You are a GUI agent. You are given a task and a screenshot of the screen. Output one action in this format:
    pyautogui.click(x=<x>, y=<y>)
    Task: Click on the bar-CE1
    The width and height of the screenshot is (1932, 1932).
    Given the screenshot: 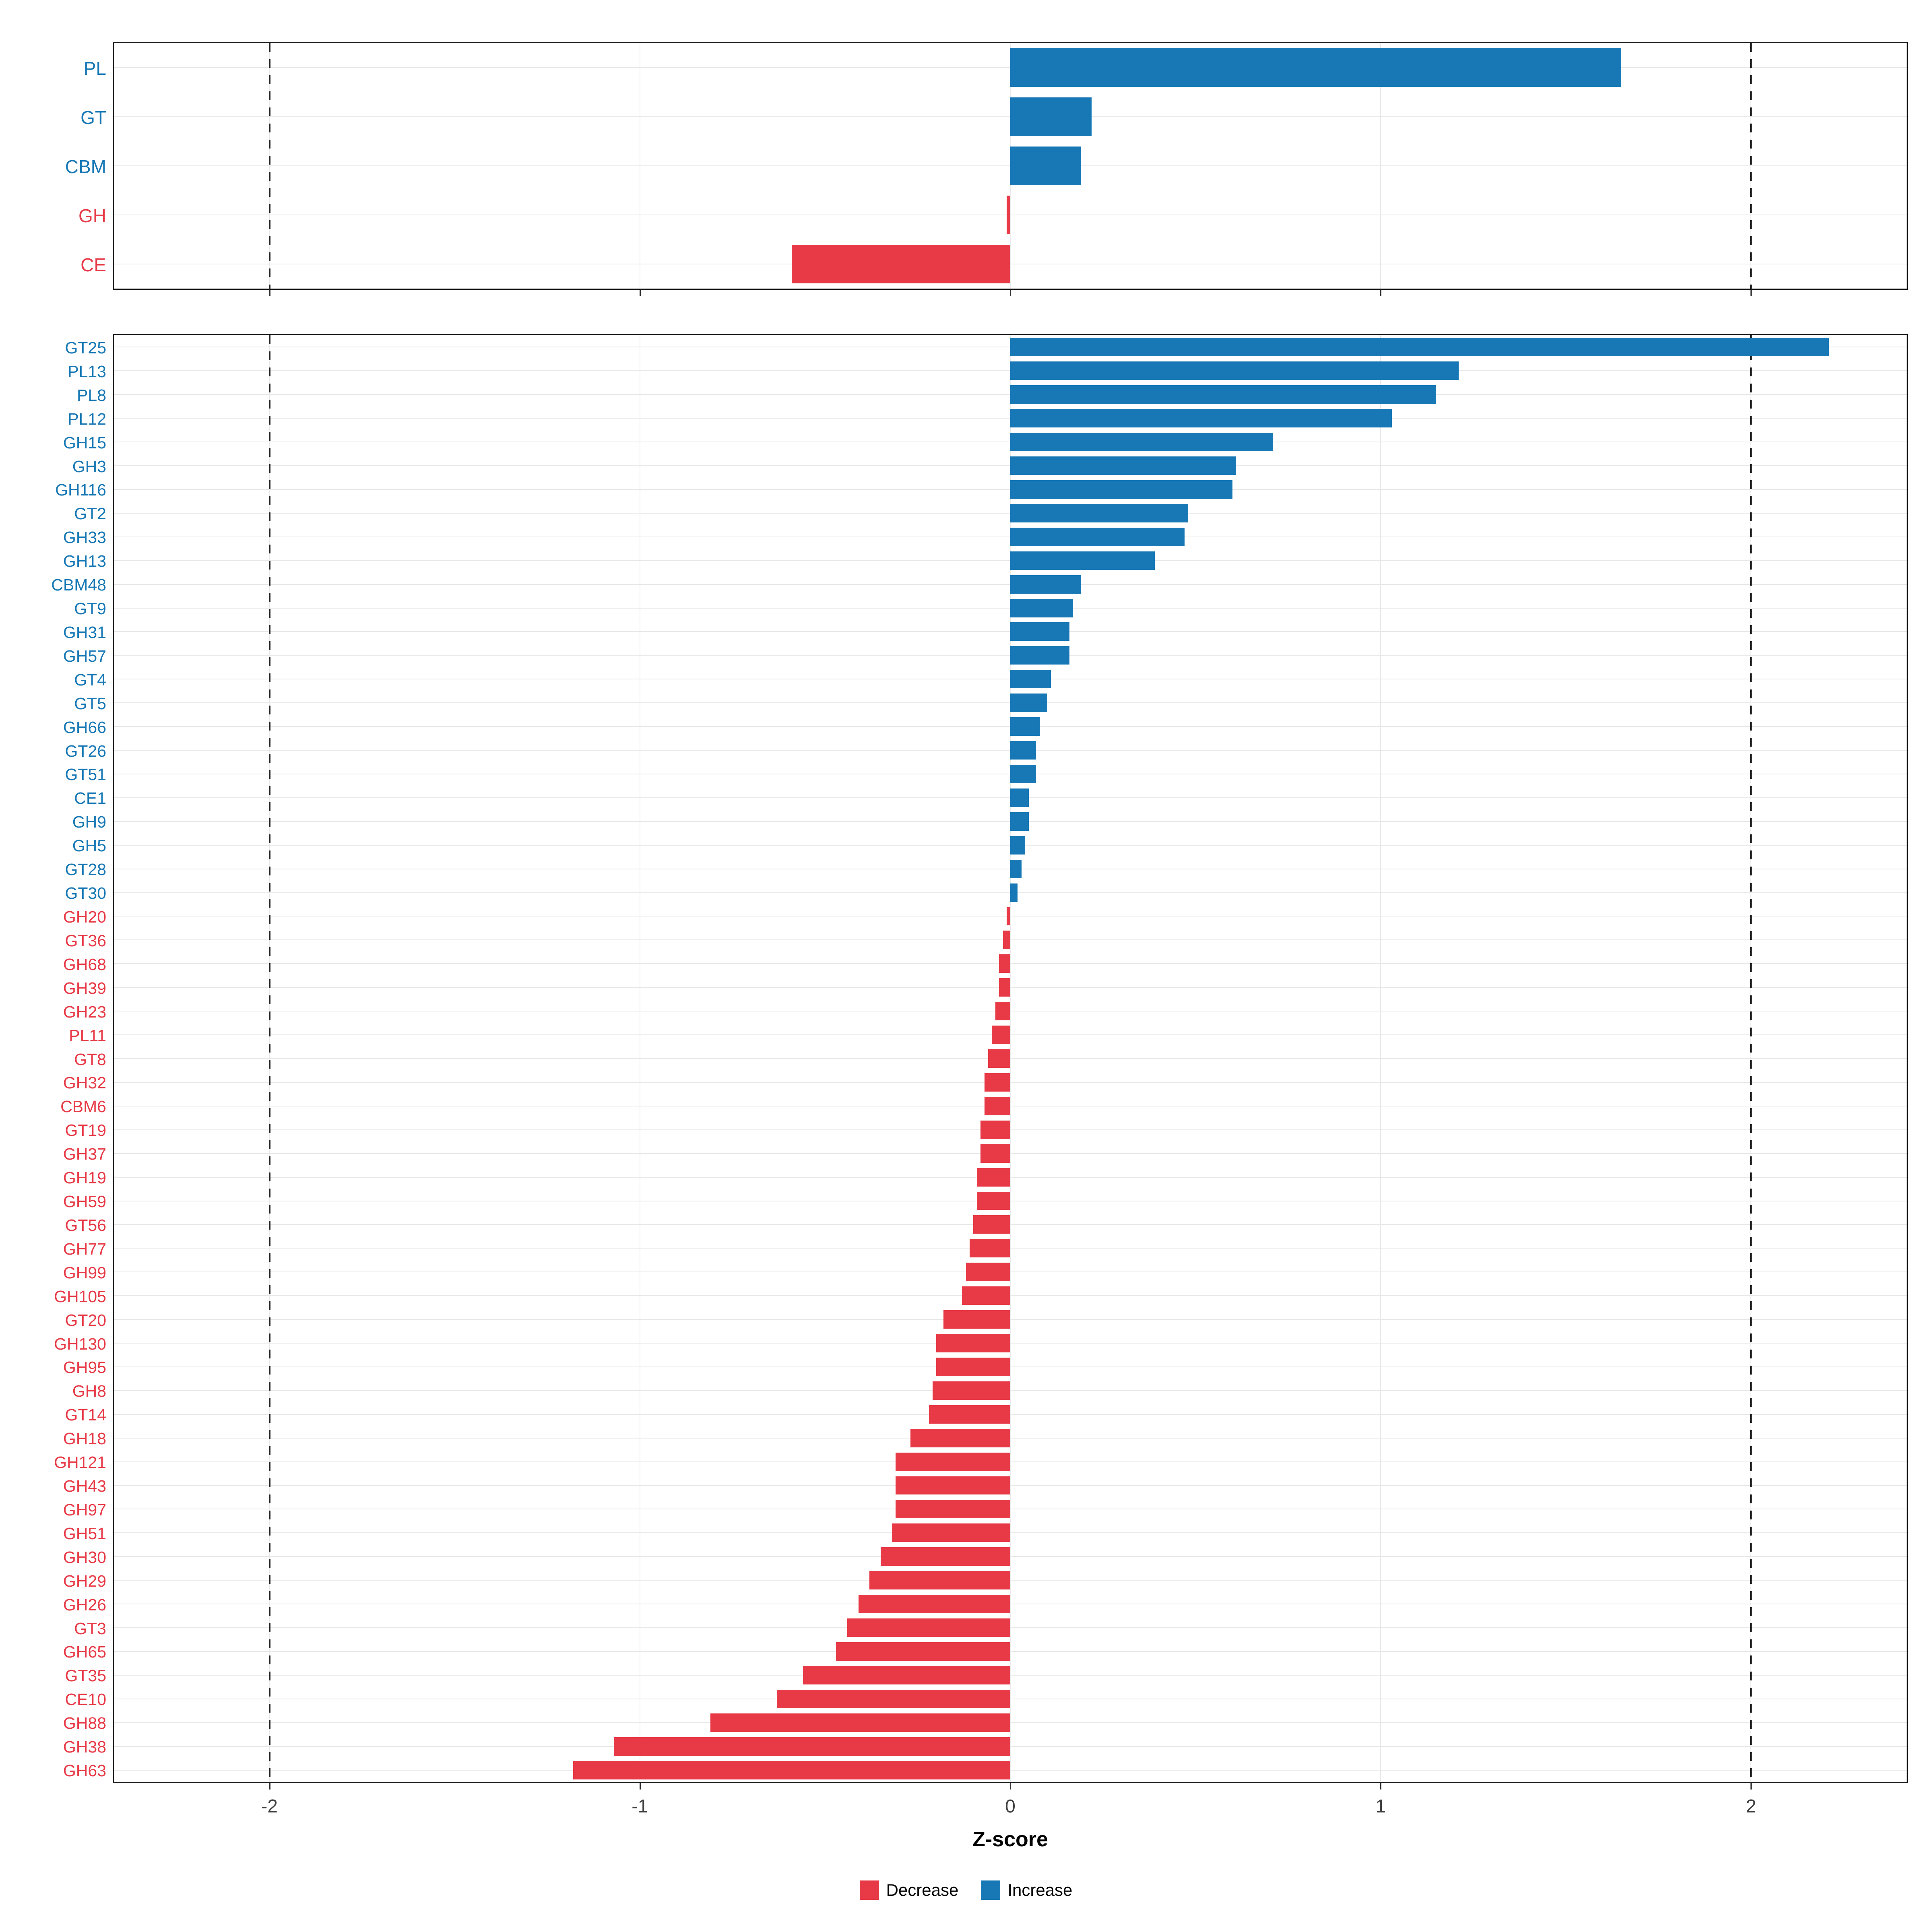 What is the action you would take?
    pyautogui.click(x=1019, y=797)
    